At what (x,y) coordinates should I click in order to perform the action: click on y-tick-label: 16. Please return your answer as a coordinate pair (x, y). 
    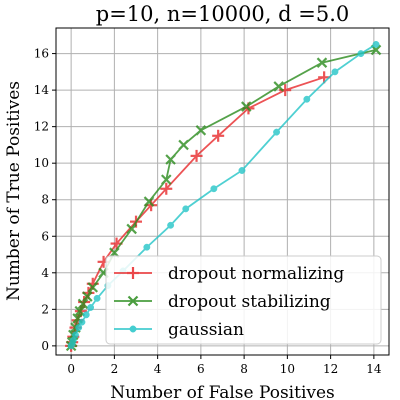
    Looking at the image, I should click on (41, 54).